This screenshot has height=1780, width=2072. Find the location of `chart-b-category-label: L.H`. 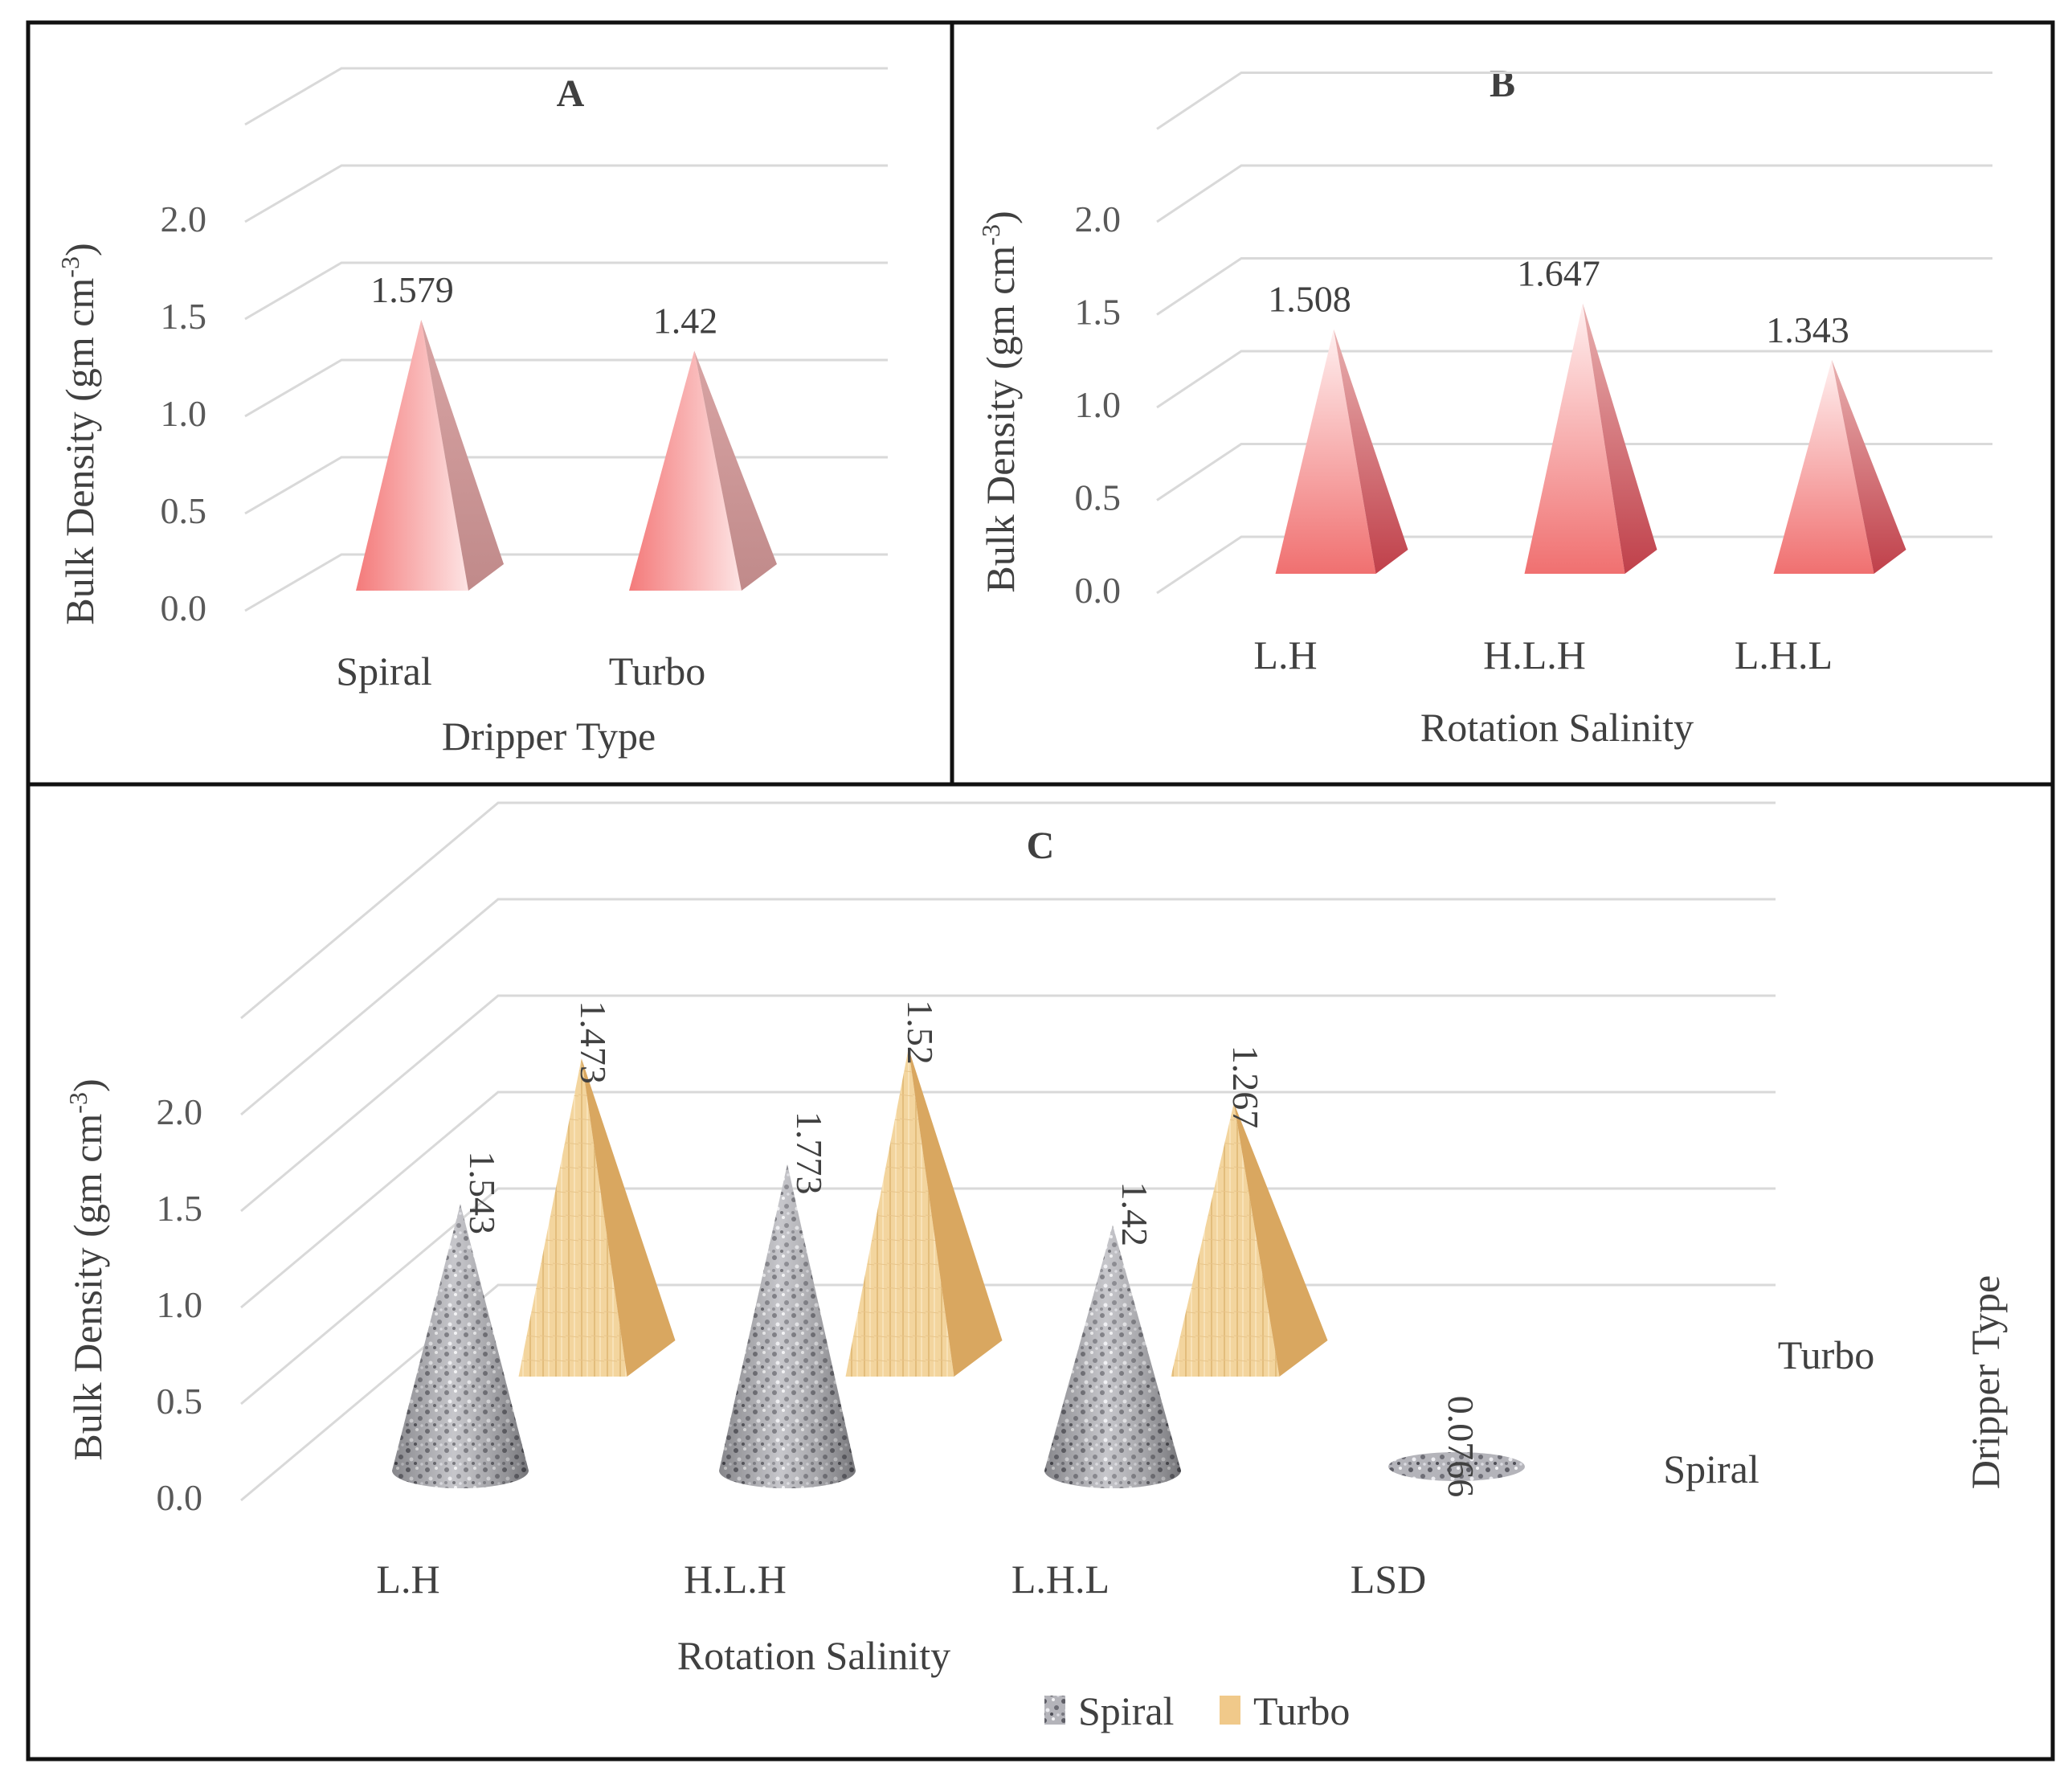

chart-b-category-label: L.H is located at coordinates (1285, 654).